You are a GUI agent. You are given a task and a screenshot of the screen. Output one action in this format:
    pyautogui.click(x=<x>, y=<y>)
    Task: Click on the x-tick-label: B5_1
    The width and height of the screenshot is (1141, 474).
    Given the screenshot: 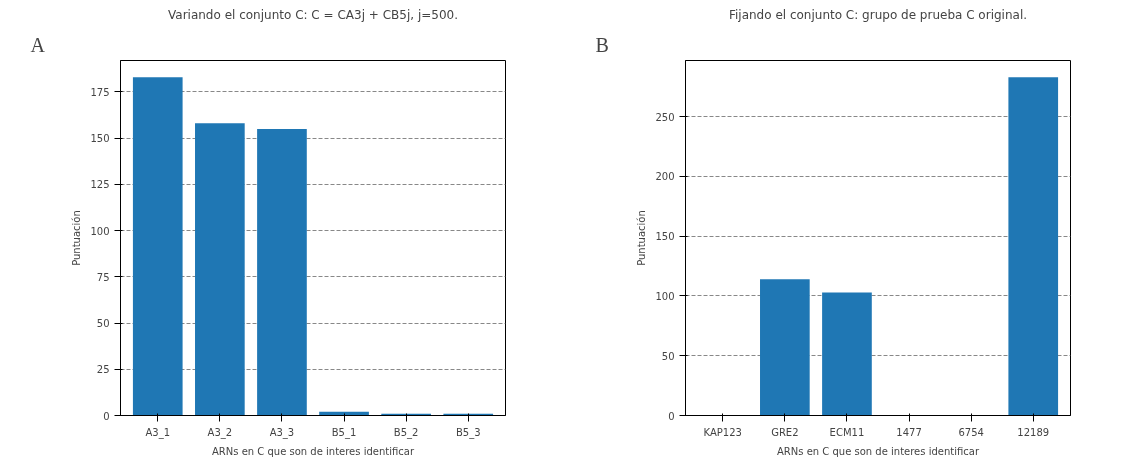 What is the action you would take?
    pyautogui.click(x=344, y=432)
    